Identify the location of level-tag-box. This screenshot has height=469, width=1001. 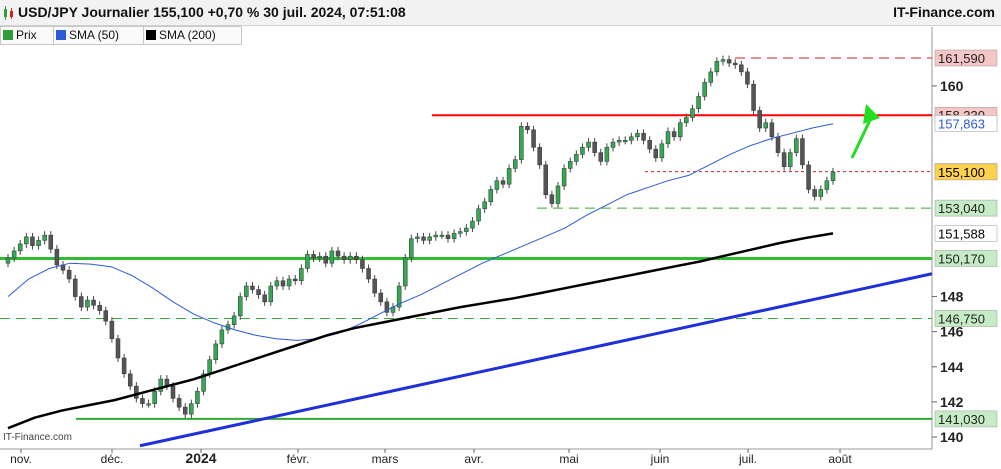
(966, 208).